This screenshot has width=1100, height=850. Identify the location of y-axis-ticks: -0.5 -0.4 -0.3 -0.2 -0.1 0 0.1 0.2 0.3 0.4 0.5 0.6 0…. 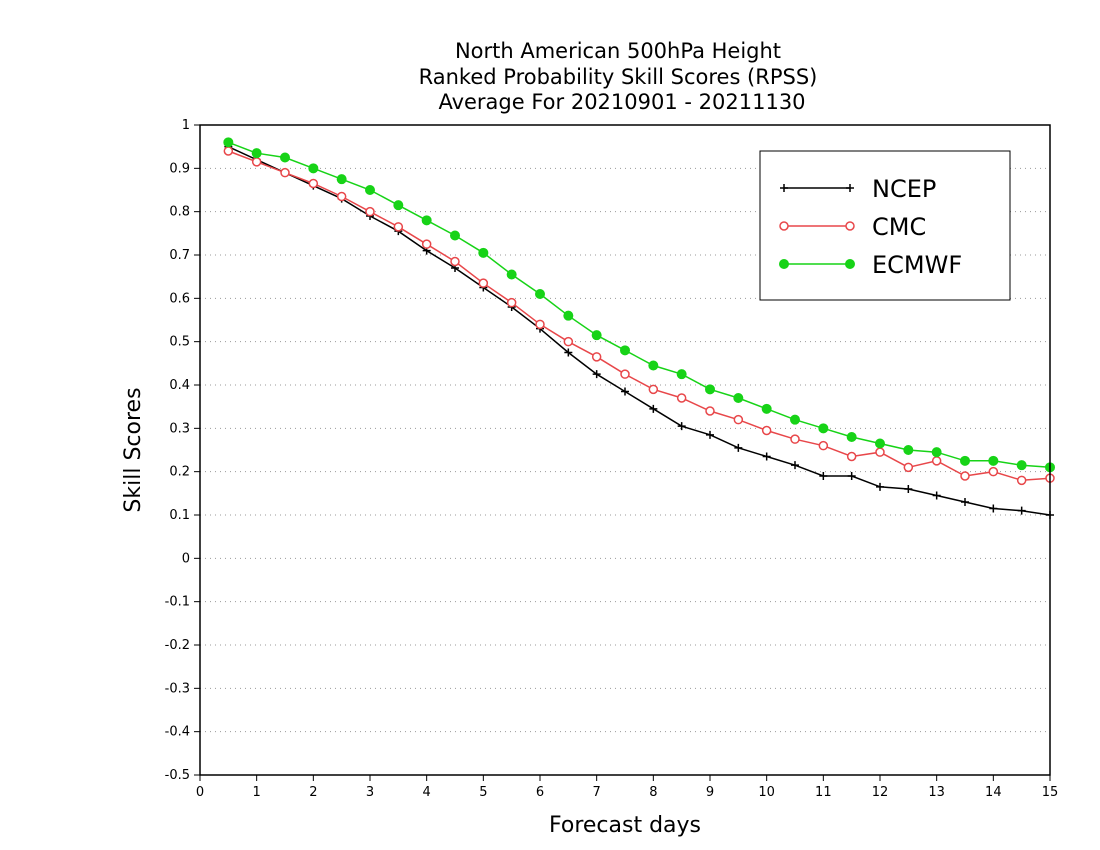
(182, 450).